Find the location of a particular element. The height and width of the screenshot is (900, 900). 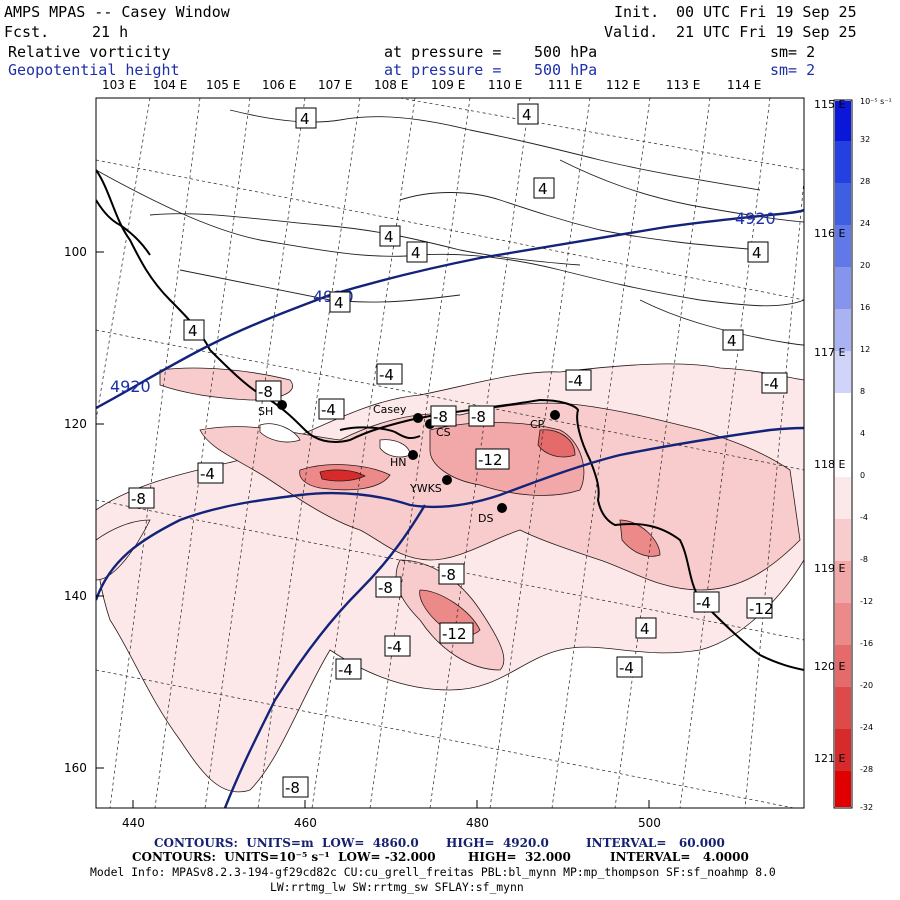

field1-pressure-value: 500 hPa is located at coordinates (566, 52).